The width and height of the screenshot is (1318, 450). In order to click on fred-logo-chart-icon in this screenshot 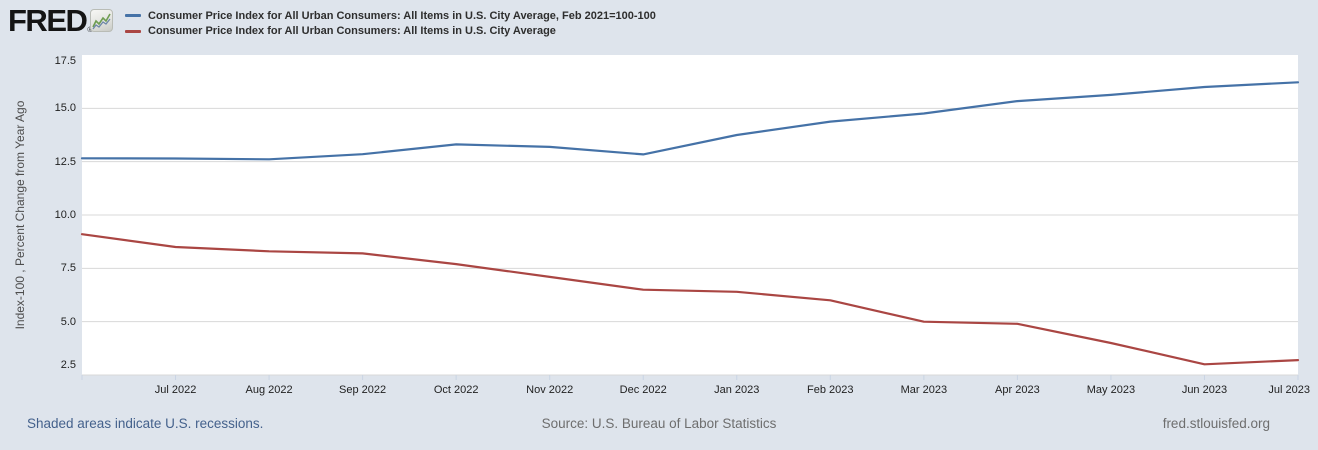, I will do `click(101, 20)`.